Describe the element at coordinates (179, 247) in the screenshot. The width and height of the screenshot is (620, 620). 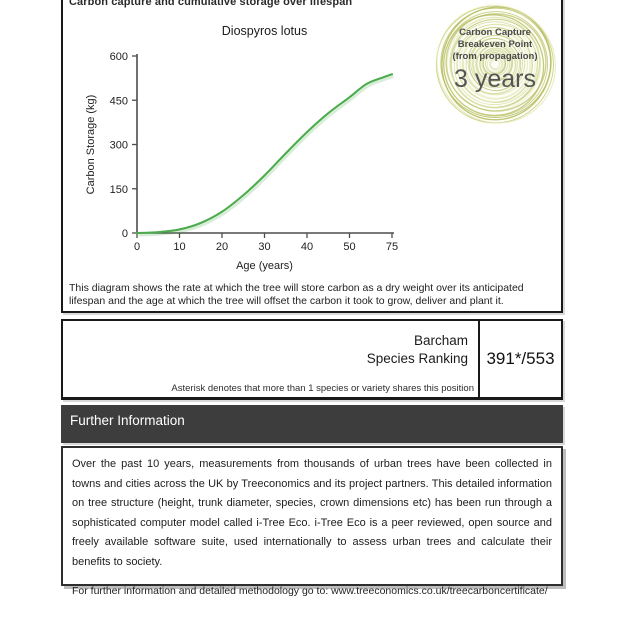
I see `svg-text: 10` at that location.